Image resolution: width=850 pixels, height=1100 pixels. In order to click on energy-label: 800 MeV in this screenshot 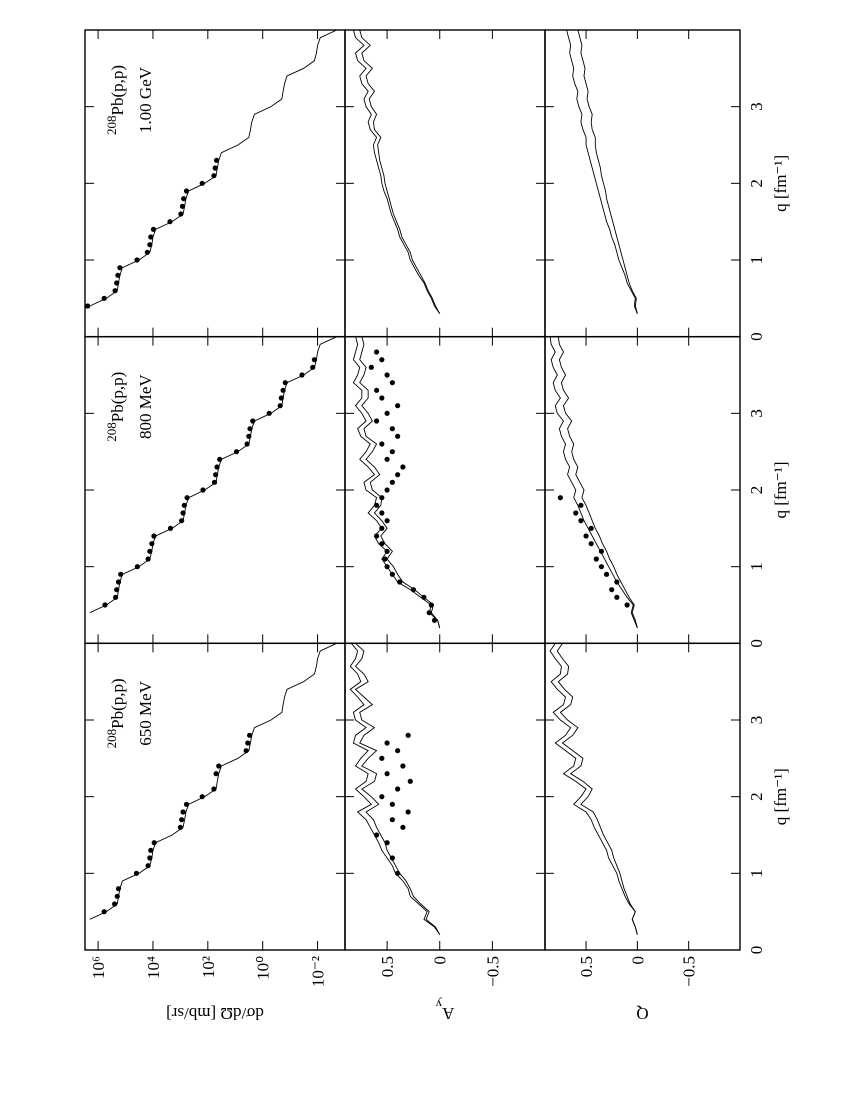, I will do `click(145, 406)`.